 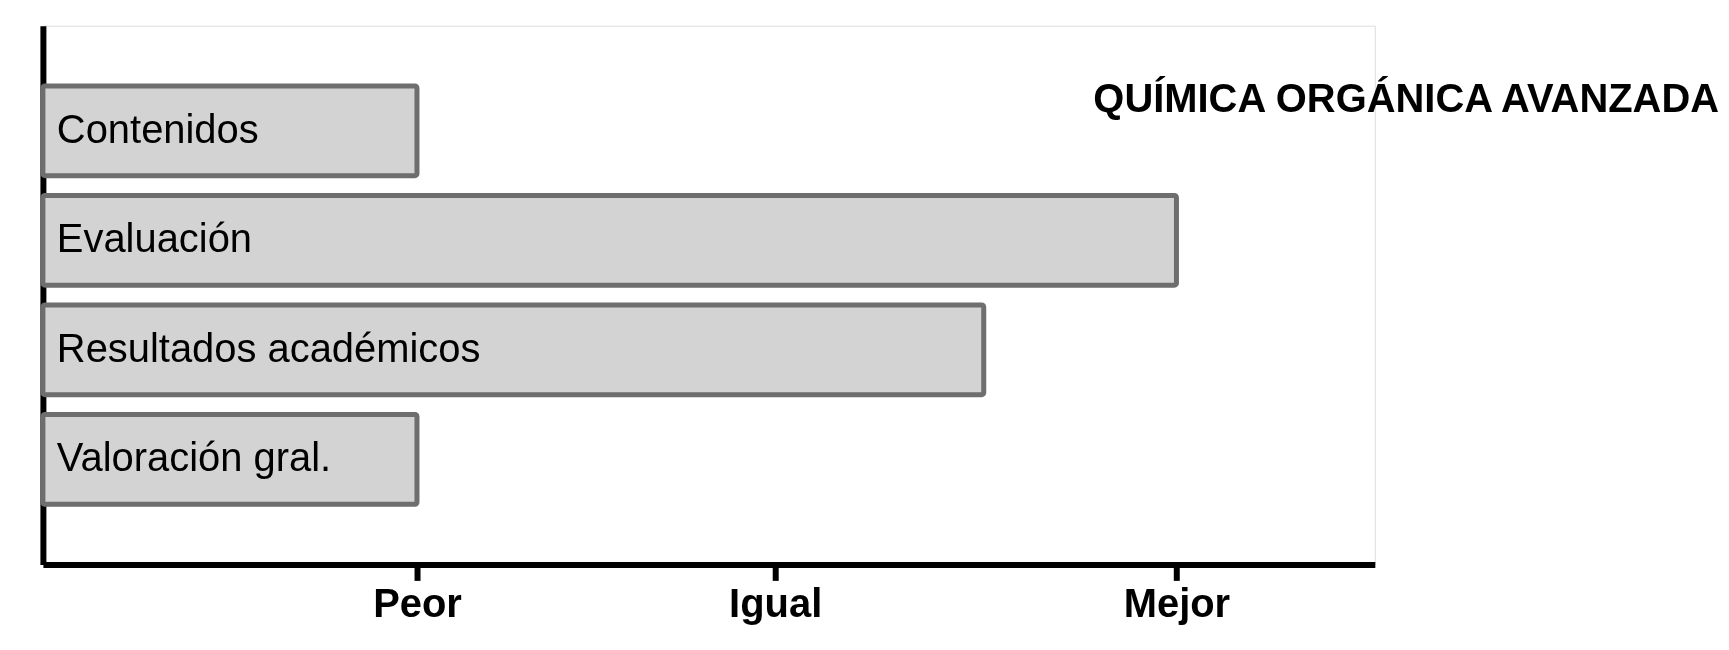 What do you see at coordinates (157, 128) in the screenshot?
I see `y-tick-label: Contenidos` at bounding box center [157, 128].